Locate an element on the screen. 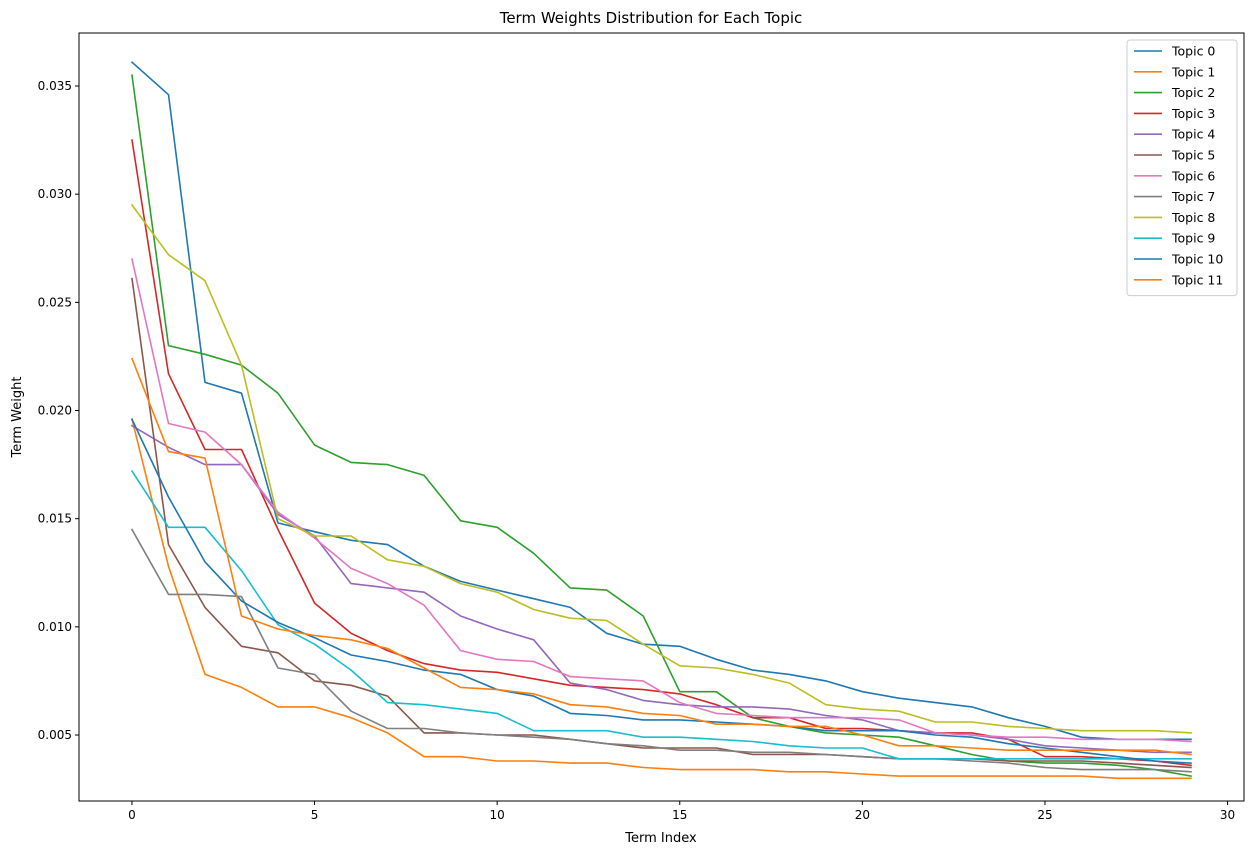 The width and height of the screenshot is (1251, 855). legend-label-topic-4: Topic 4 is located at coordinates (1193, 134).